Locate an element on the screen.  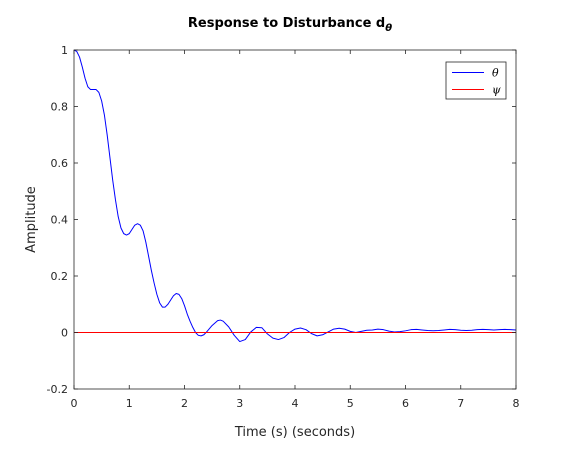
x-tick-label: 8 is located at coordinates (516, 403).